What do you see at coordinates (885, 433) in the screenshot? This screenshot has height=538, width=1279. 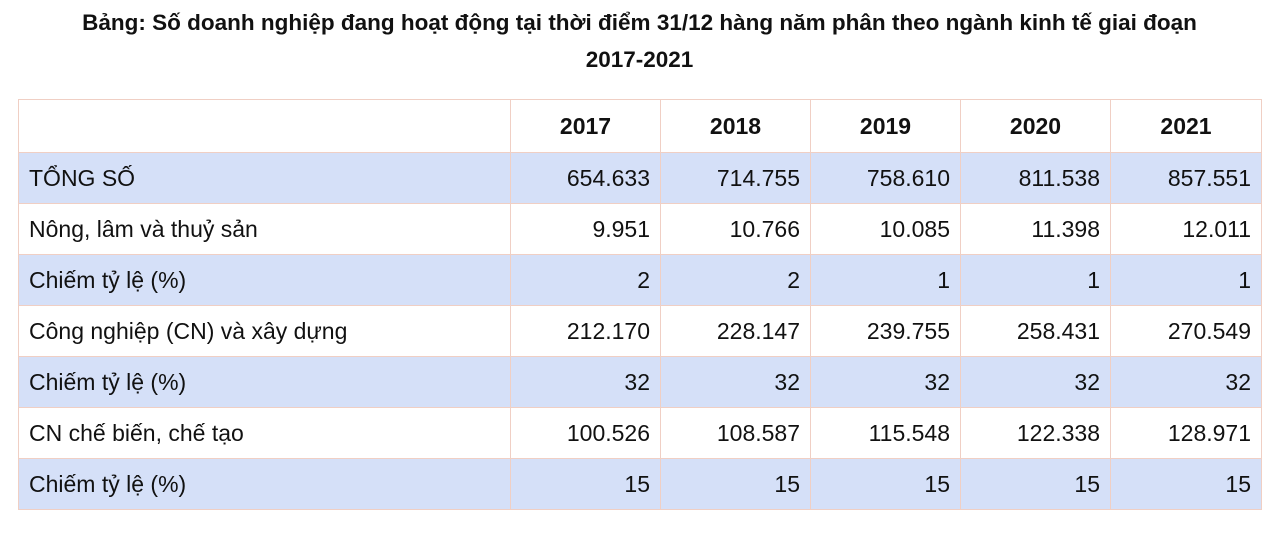 I see `cell-value: 115.548` at bounding box center [885, 433].